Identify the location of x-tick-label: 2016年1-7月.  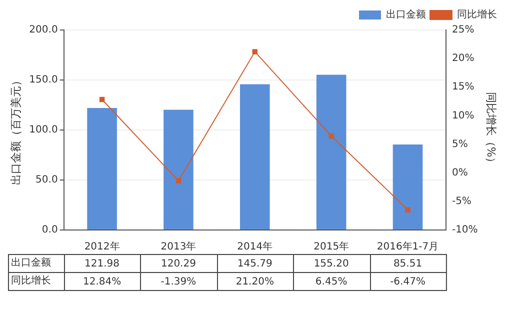
(407, 246).